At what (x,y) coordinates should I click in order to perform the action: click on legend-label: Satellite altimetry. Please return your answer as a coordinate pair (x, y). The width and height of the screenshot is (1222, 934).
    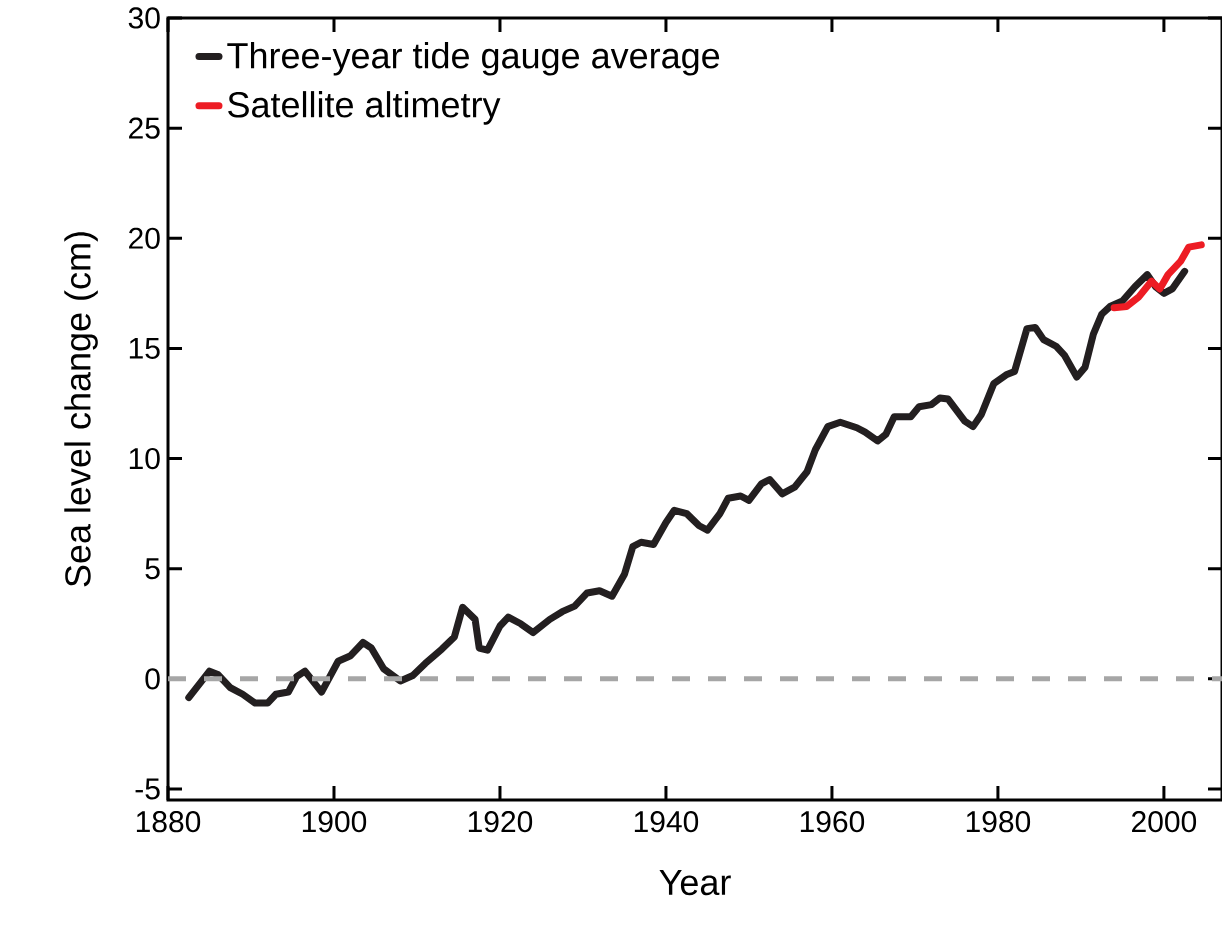
    Looking at the image, I should click on (364, 108).